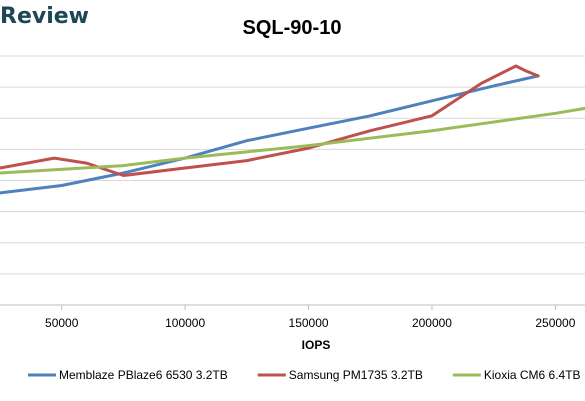 This screenshot has height=401, width=585. I want to click on legend-label-3: Kioxia CM6 6.4TB, so click(532, 375).